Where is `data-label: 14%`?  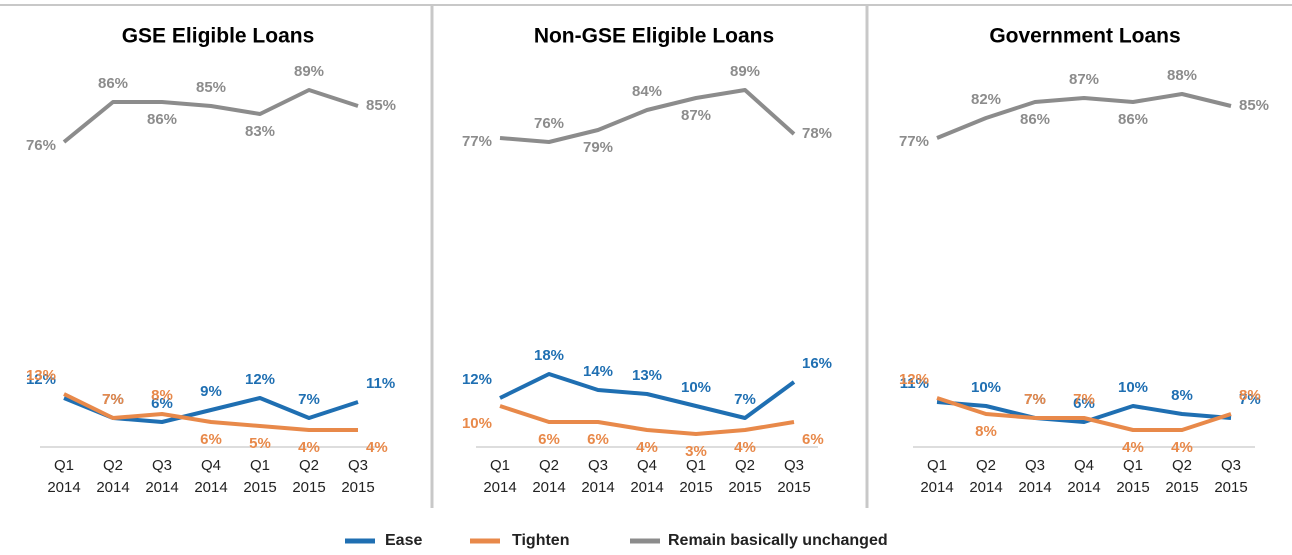 data-label: 14% is located at coordinates (598, 371).